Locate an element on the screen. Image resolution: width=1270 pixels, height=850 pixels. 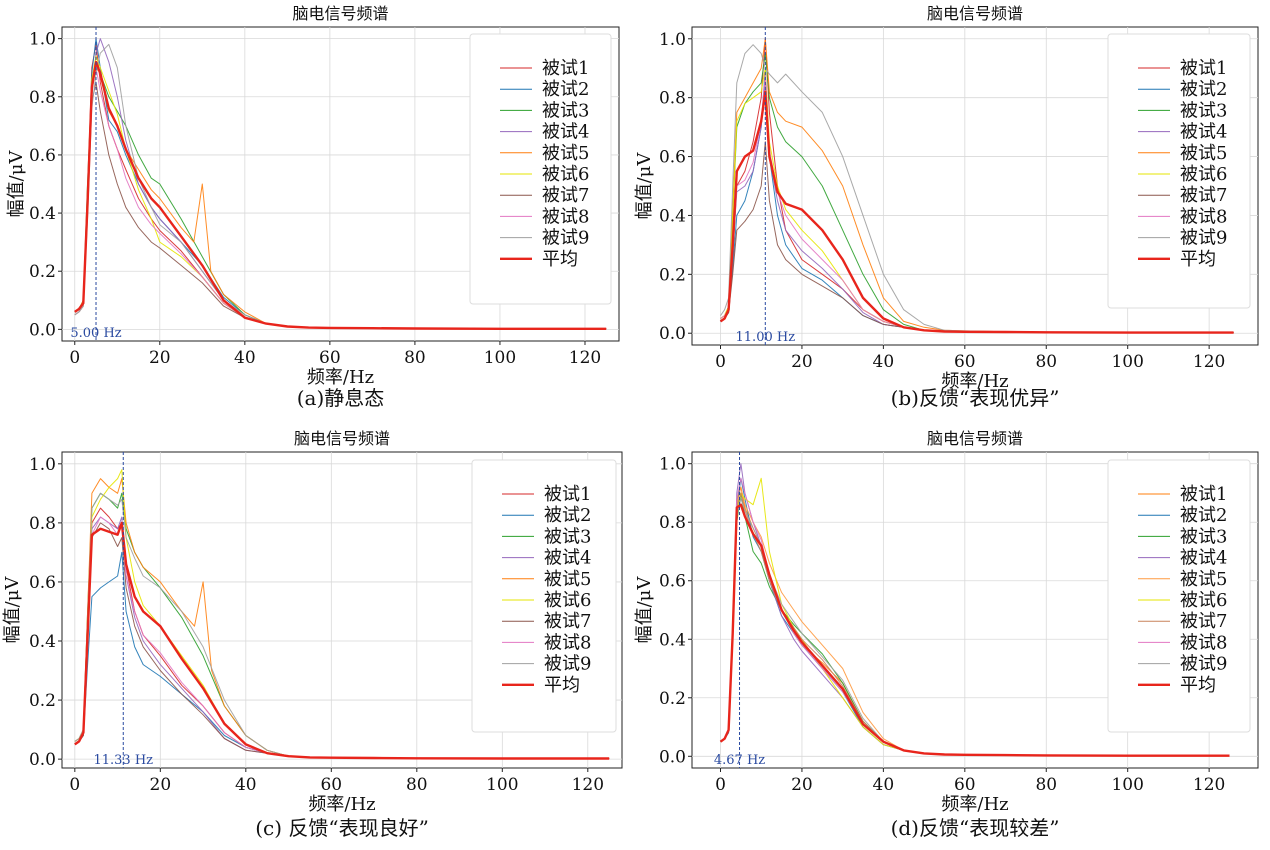
panel-caption: (d)反馈“表现较差” is located at coordinates (975, 828).